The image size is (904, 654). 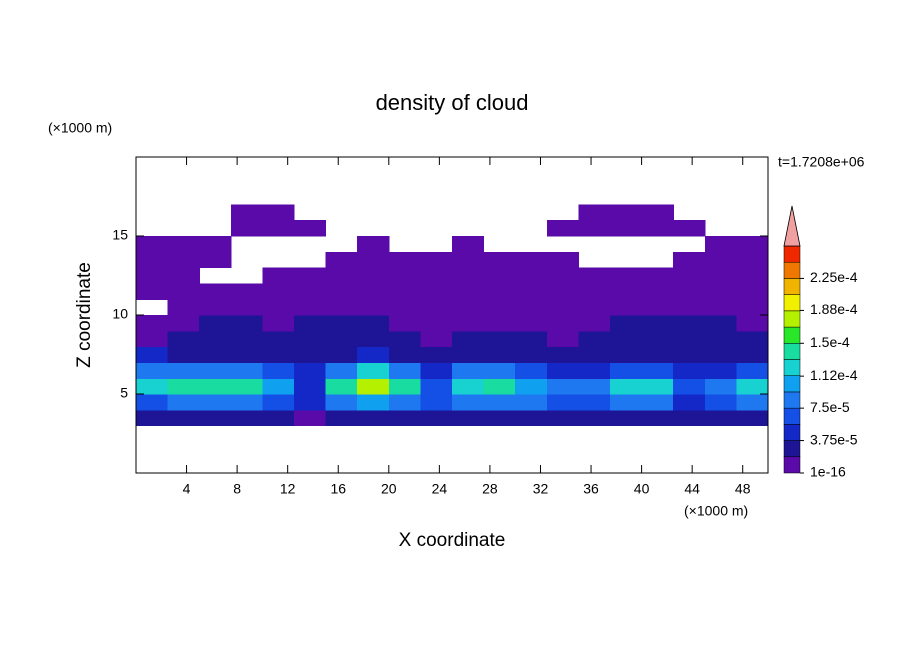 I want to click on colorbar-tick-label: 2.25e-4, so click(x=834, y=277).